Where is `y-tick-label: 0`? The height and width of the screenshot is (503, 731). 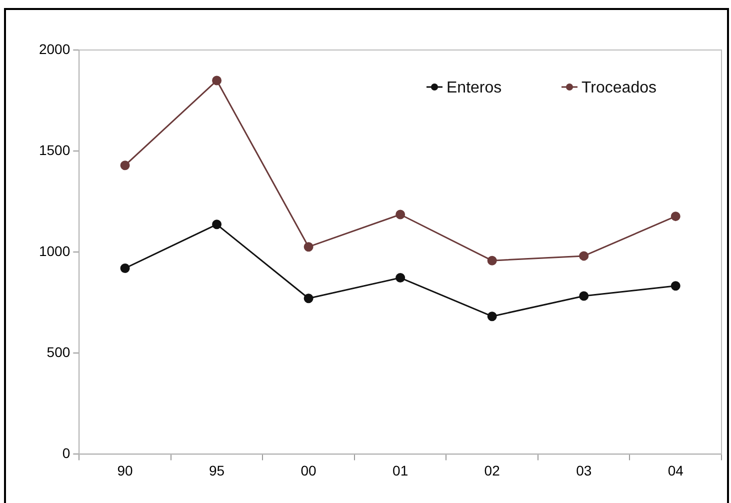
y-tick-label: 0 is located at coordinates (66, 453).